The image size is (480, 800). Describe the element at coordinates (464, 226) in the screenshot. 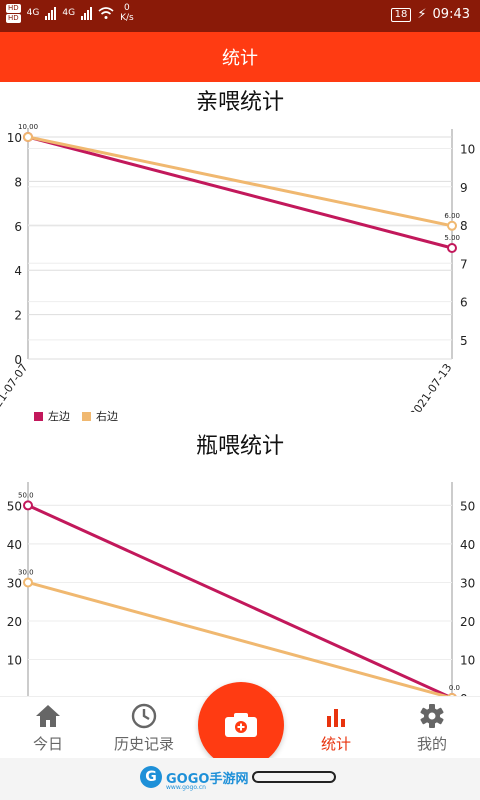

I see `y-tick-right: 8` at that location.